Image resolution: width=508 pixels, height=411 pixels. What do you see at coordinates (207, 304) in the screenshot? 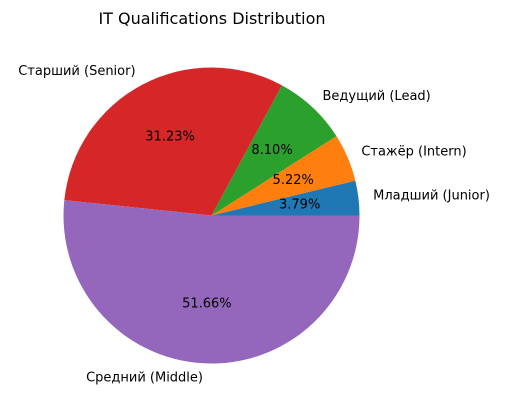
I see `slice-percent-middle: 51.66%` at bounding box center [207, 304].